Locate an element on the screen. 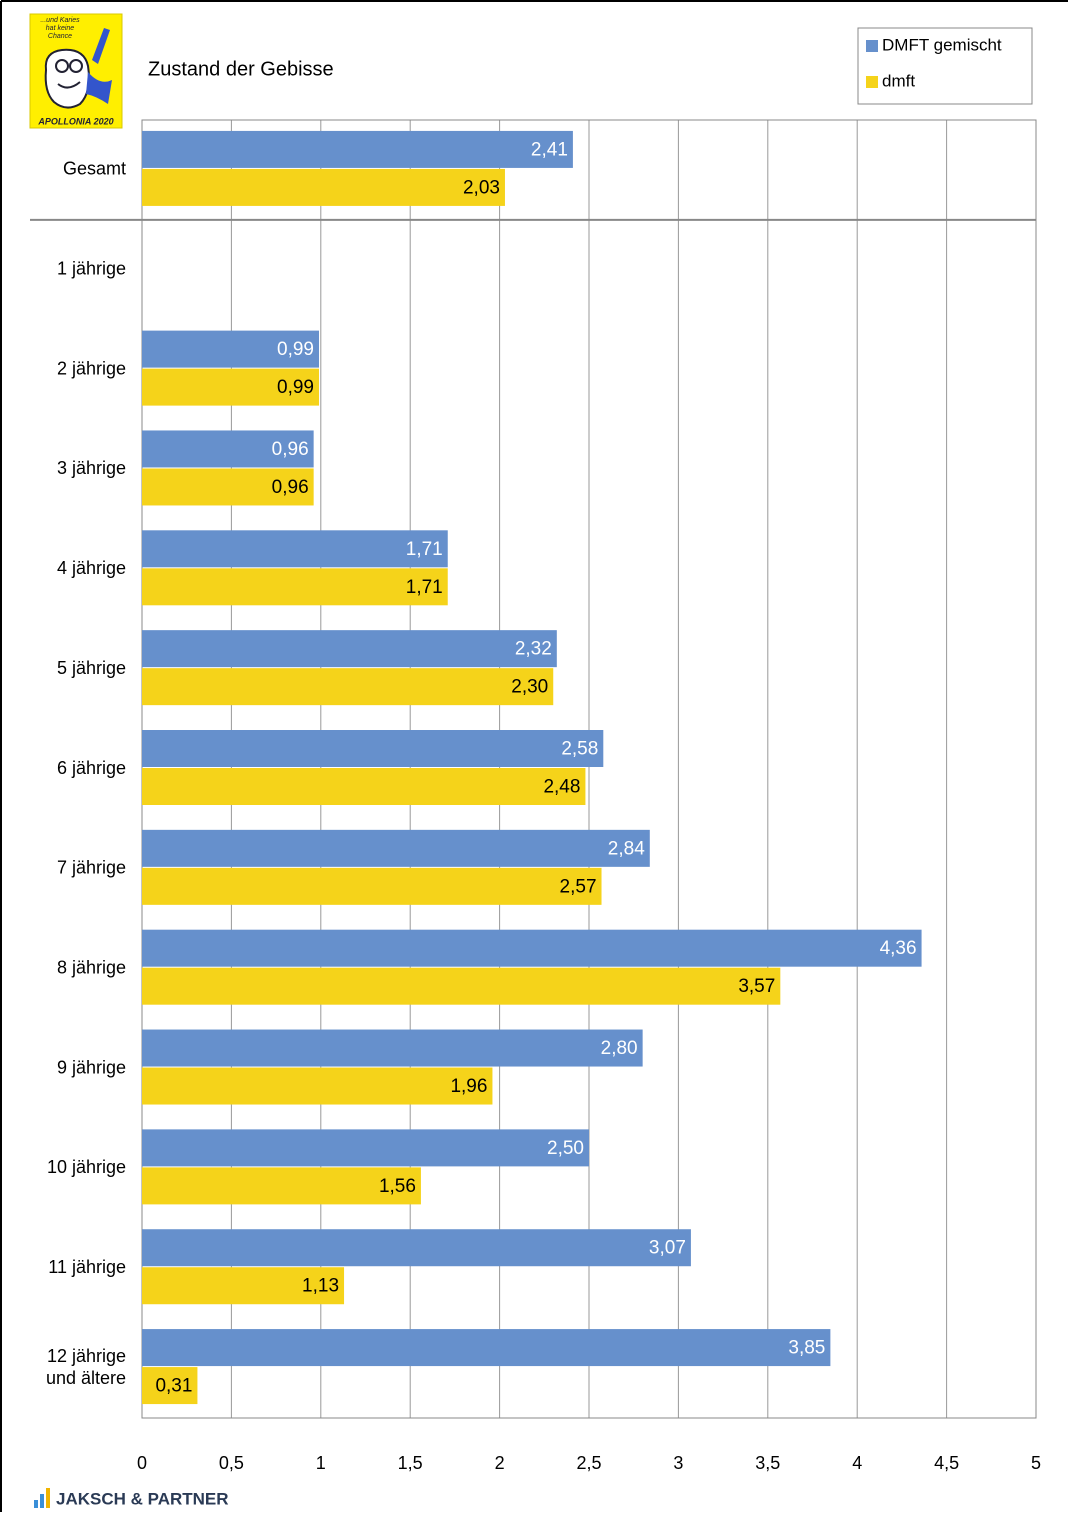 Image resolution: width=1069 pixels, height=1513 pixels. y-tick-label: 12 jährige und ältere is located at coordinates (86, 1367).